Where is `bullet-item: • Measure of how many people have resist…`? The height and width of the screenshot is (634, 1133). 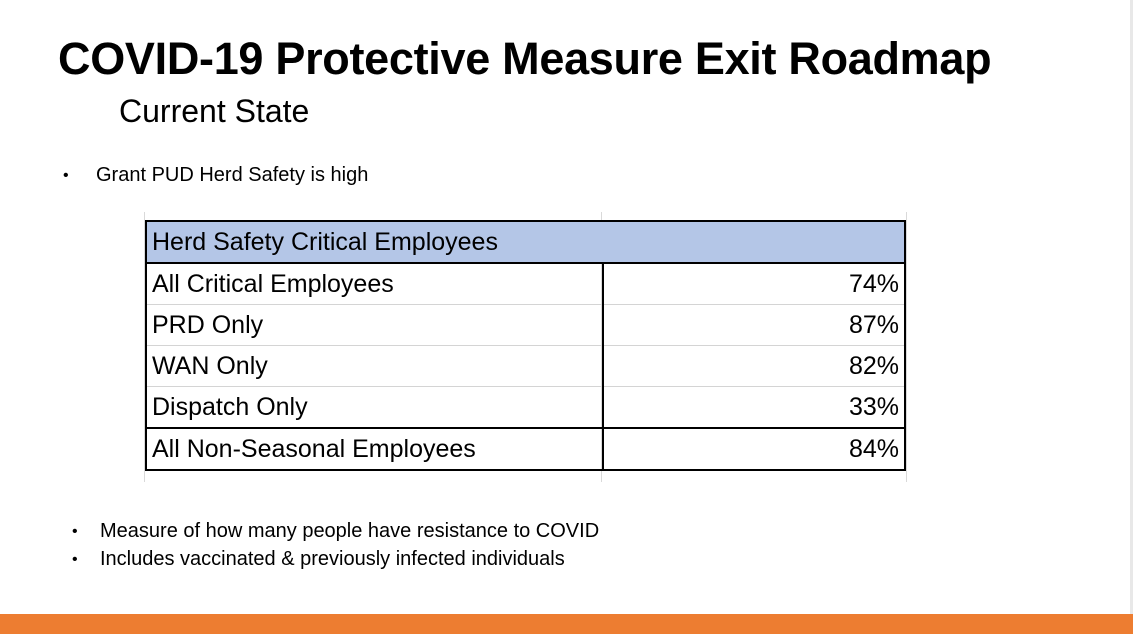
bullet-item: • Measure of how many people have resist… is located at coordinates (335, 531).